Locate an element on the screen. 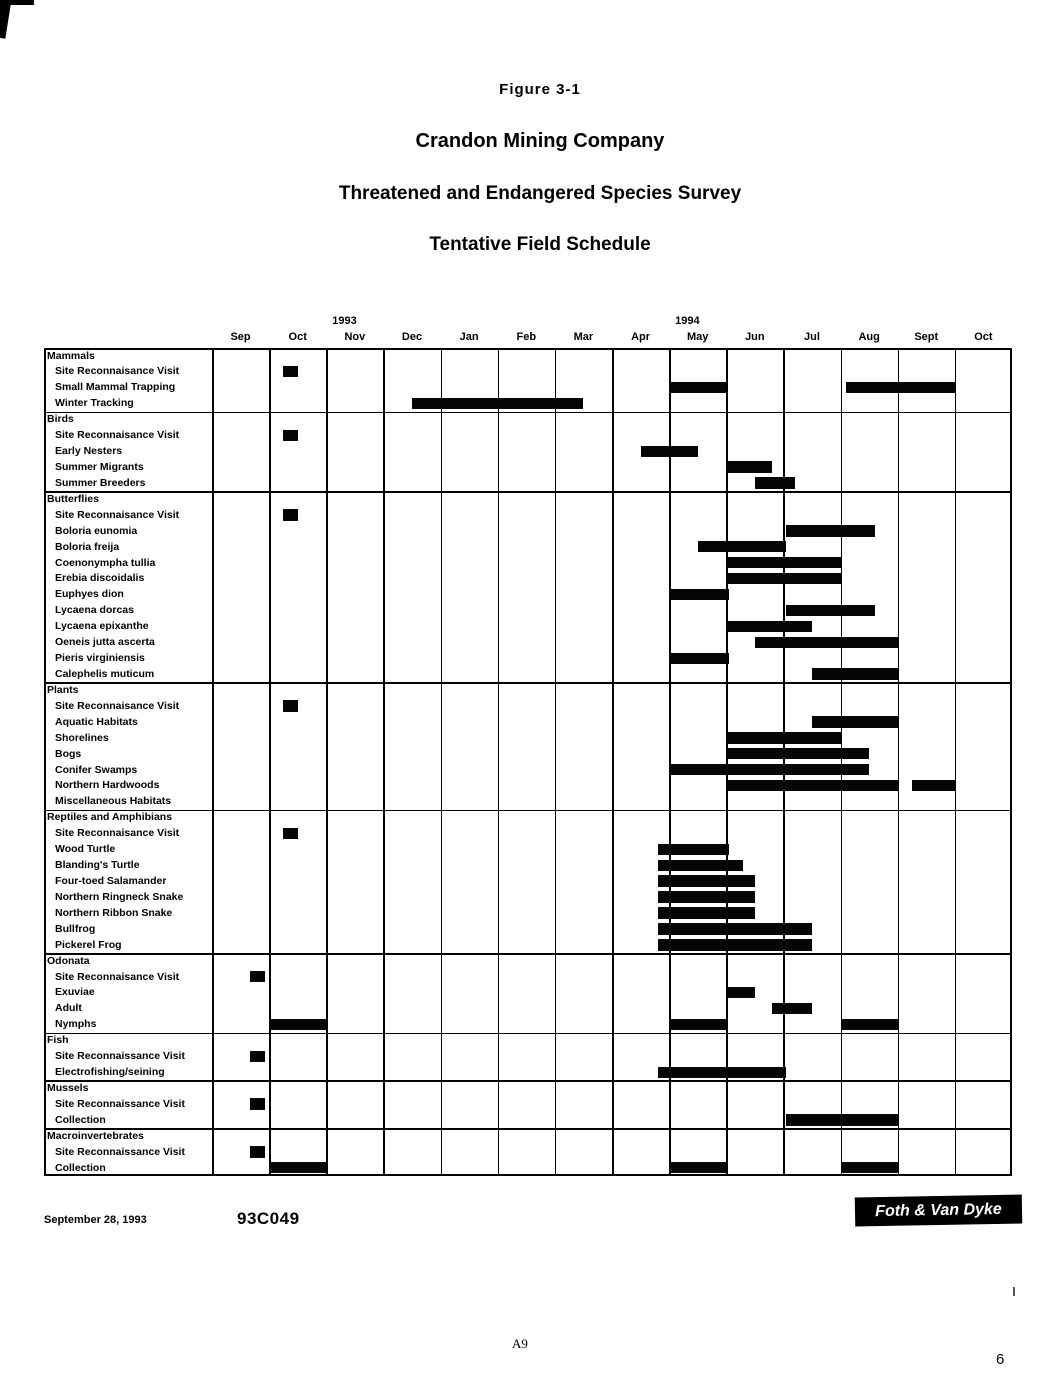  month-label: Sept is located at coordinates (926, 337).